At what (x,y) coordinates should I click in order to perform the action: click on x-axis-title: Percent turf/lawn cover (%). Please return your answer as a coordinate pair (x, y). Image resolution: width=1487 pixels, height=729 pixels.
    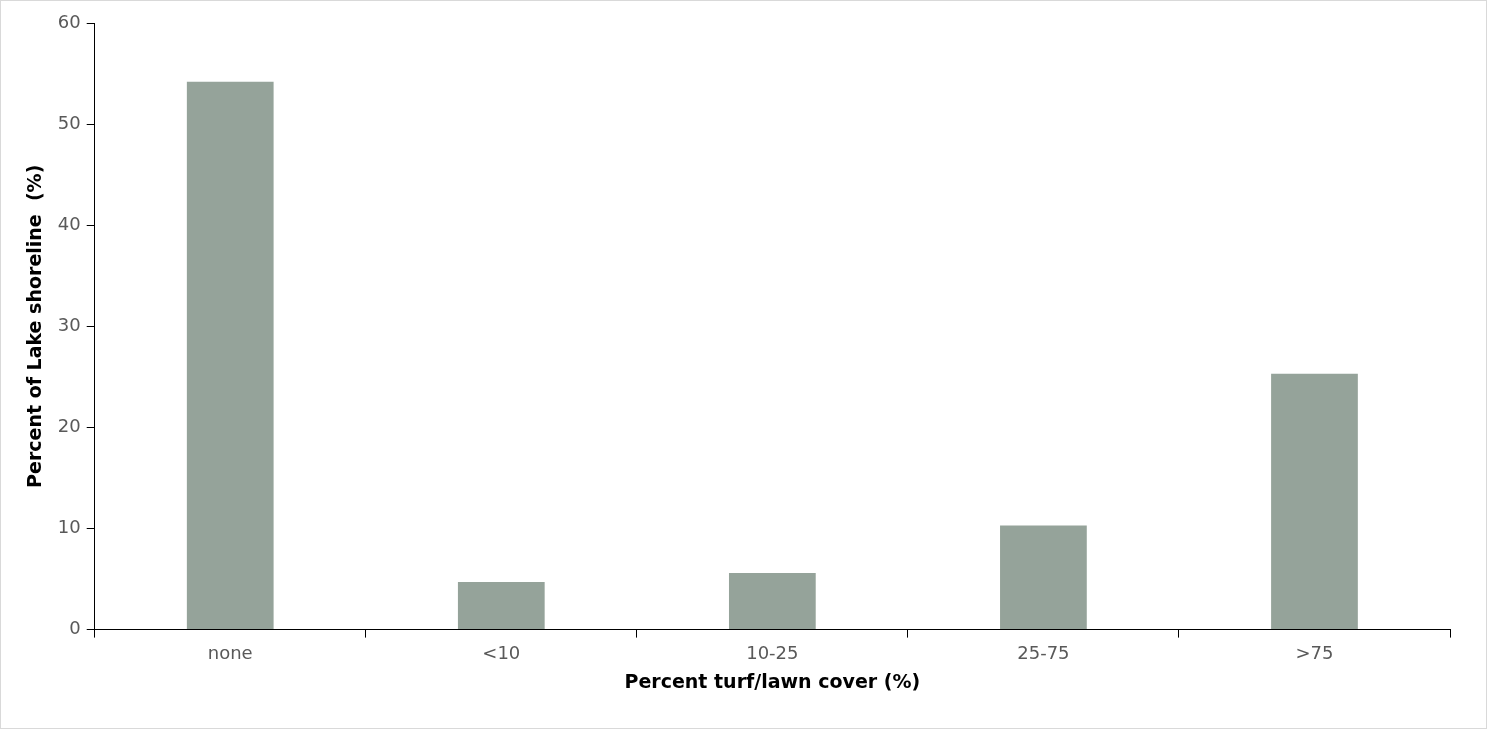
    Looking at the image, I should click on (772, 680).